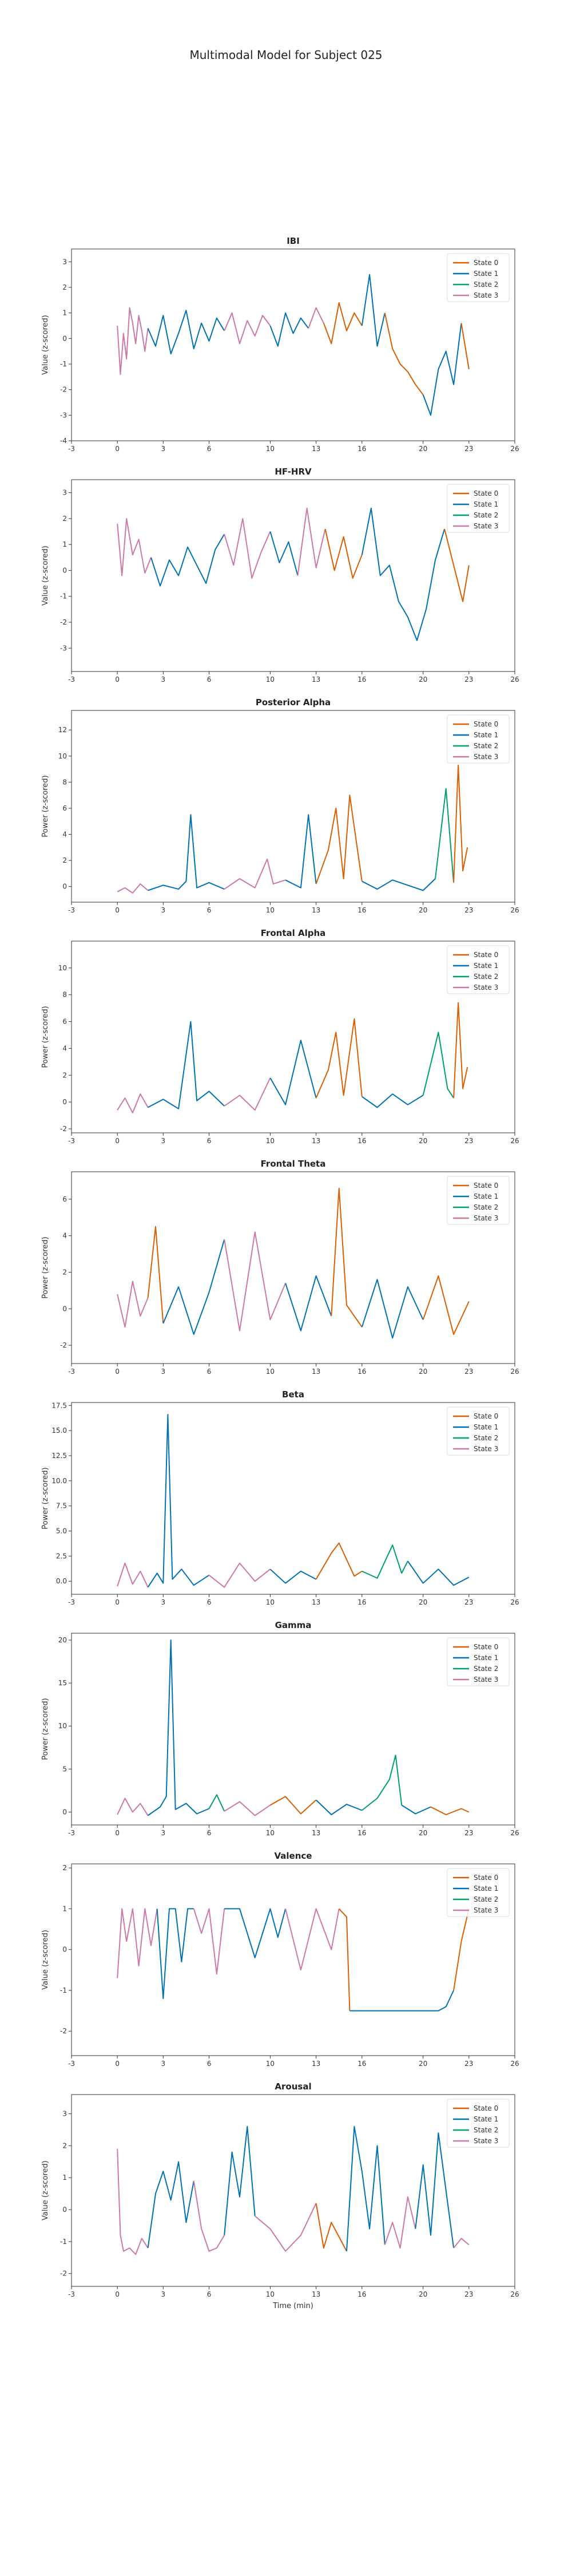 The image size is (572, 2576). What do you see at coordinates (62, 1683) in the screenshot?
I see `y-tick-label: 15` at bounding box center [62, 1683].